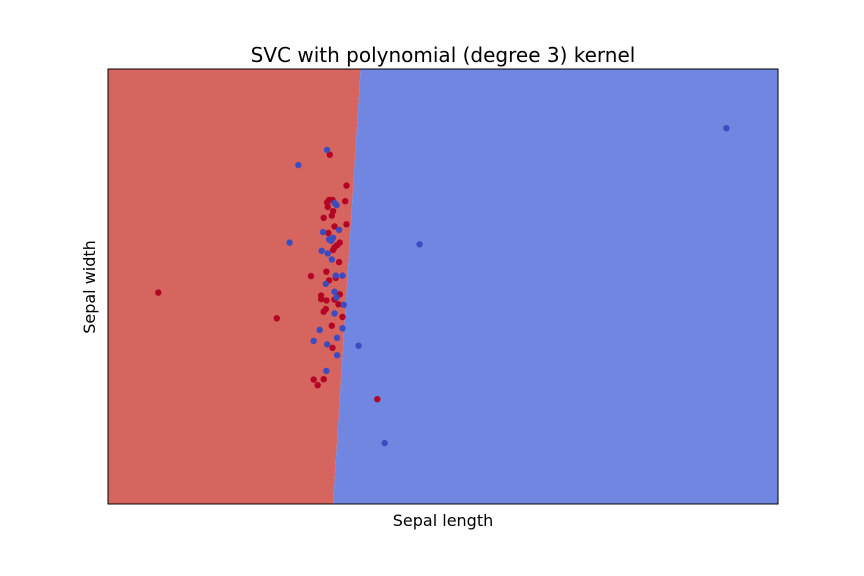 This screenshot has width=864, height=576. Describe the element at coordinates (89, 287) in the screenshot. I see `y-axis-label: Sepal width` at that location.